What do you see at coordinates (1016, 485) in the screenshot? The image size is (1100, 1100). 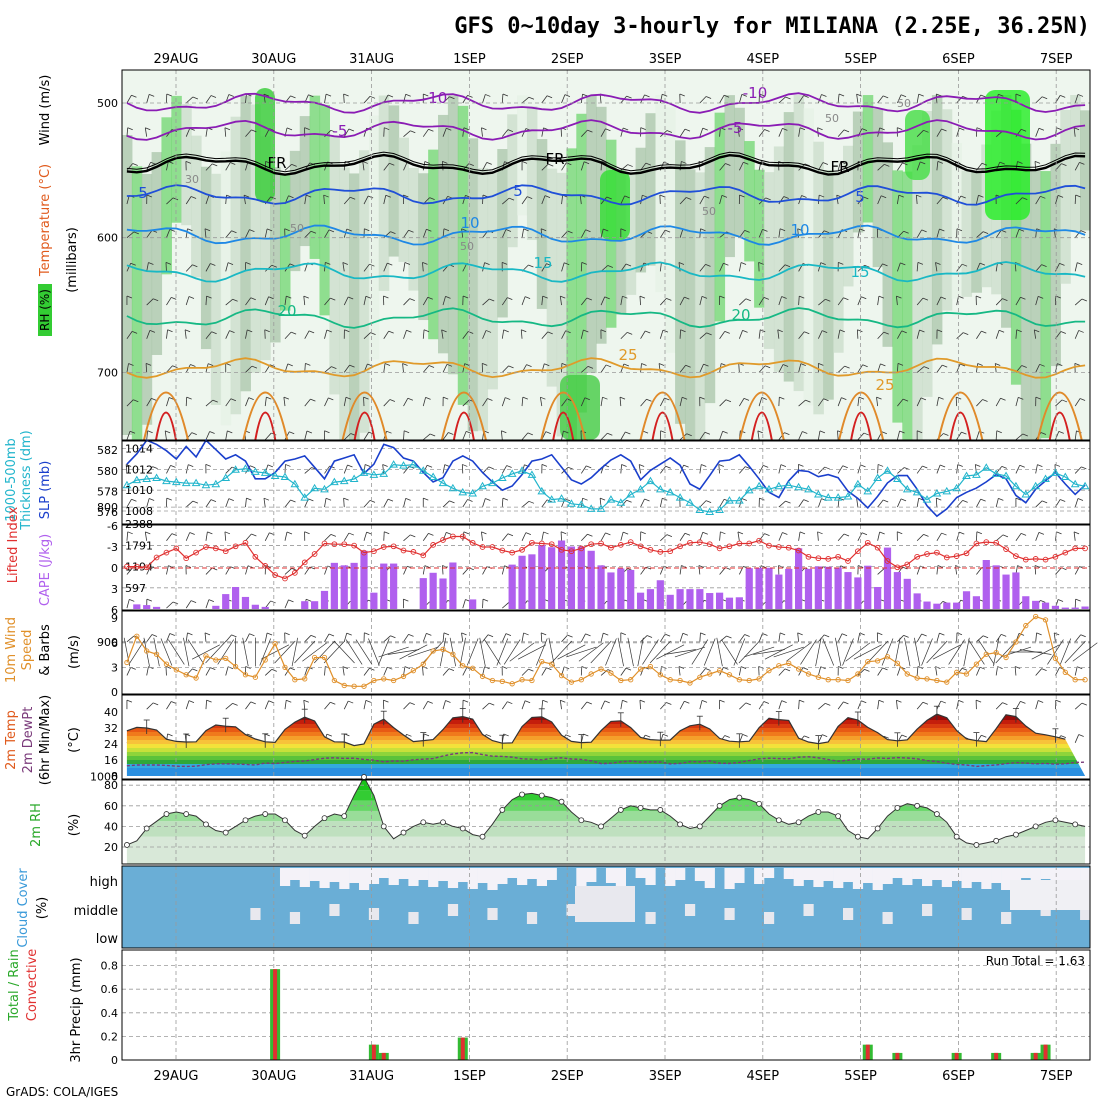 I see `thickness-point` at bounding box center [1016, 485].